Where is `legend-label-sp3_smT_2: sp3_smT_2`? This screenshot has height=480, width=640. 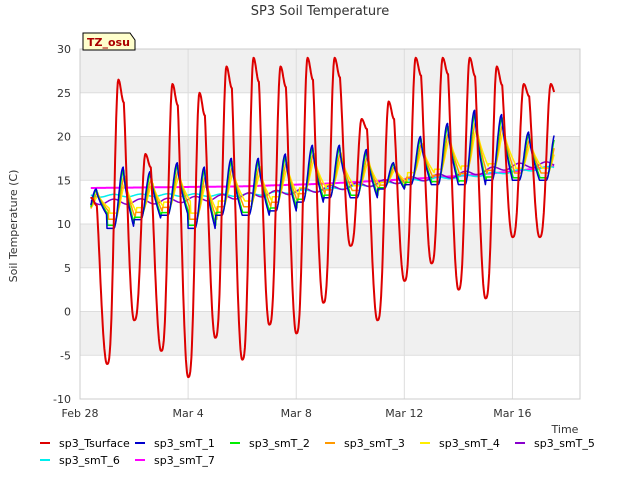 legend-label-sp3_smT_2: sp3_smT_2 is located at coordinates (279, 443).